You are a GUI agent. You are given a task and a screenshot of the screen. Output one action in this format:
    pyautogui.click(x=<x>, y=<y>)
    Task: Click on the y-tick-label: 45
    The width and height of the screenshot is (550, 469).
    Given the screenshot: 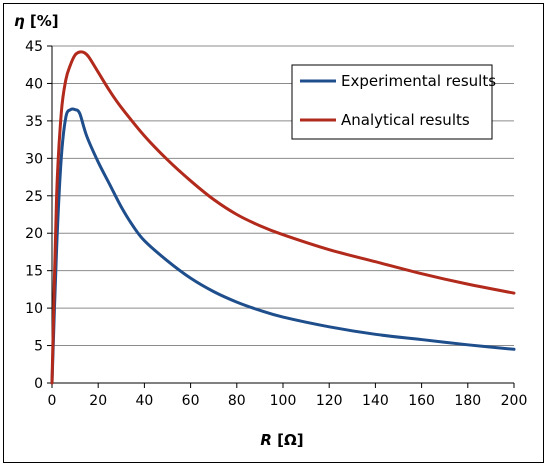 What is the action you would take?
    pyautogui.click(x=34, y=47)
    